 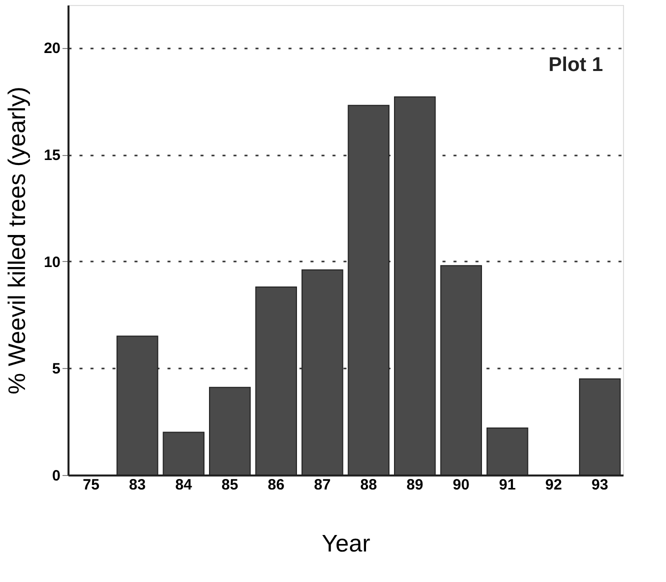 What do you see at coordinates (184, 485) in the screenshot?
I see `x-tick-label: 84` at bounding box center [184, 485].